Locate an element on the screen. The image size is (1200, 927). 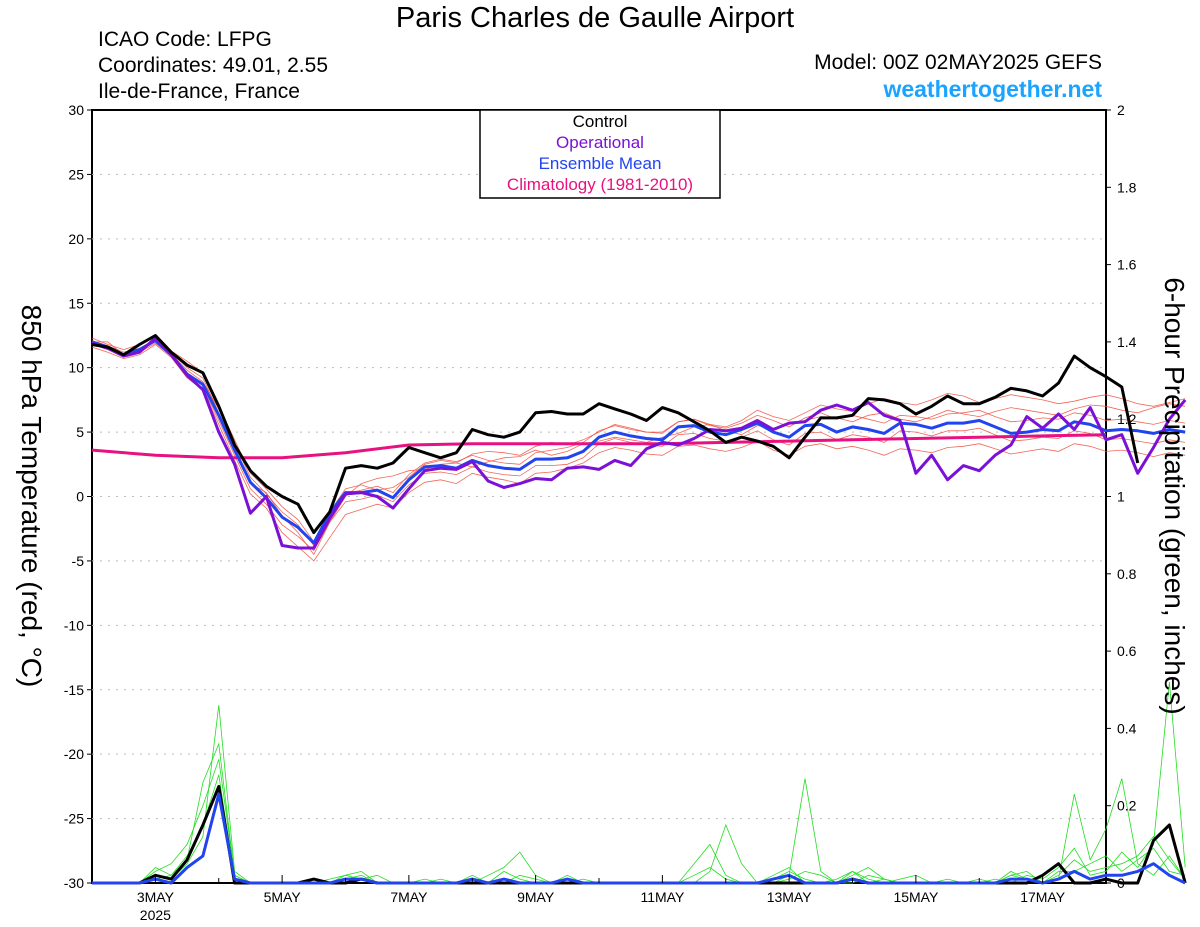
y-tick-label: -20 is located at coordinates (74, 754).